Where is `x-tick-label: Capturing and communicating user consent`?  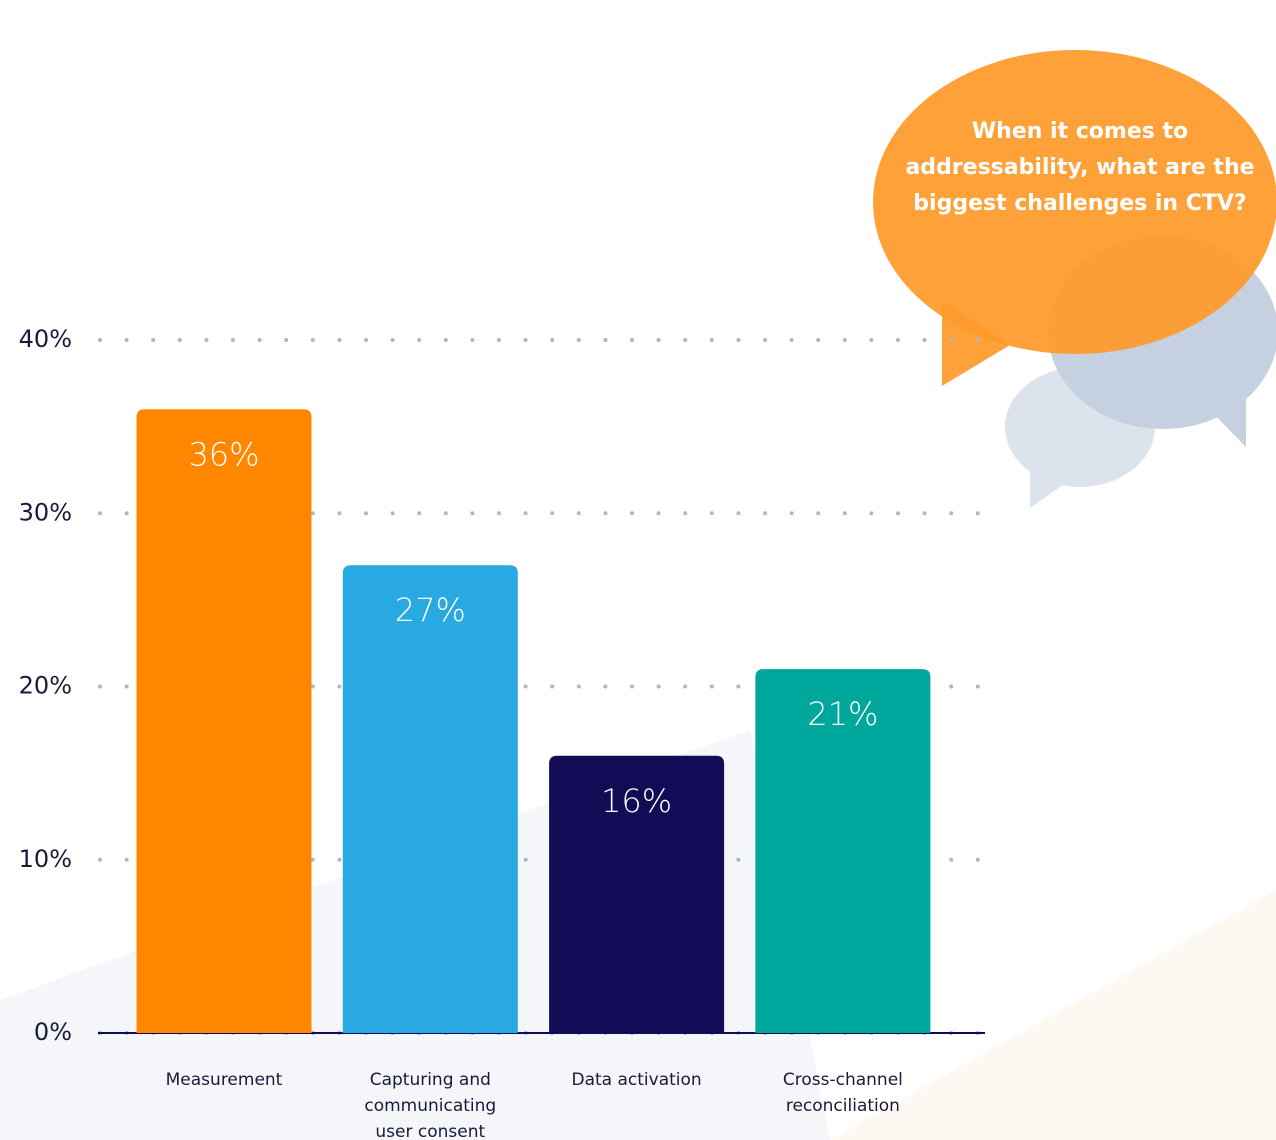 x-tick-label: Capturing and communicating user consent is located at coordinates (430, 1105).